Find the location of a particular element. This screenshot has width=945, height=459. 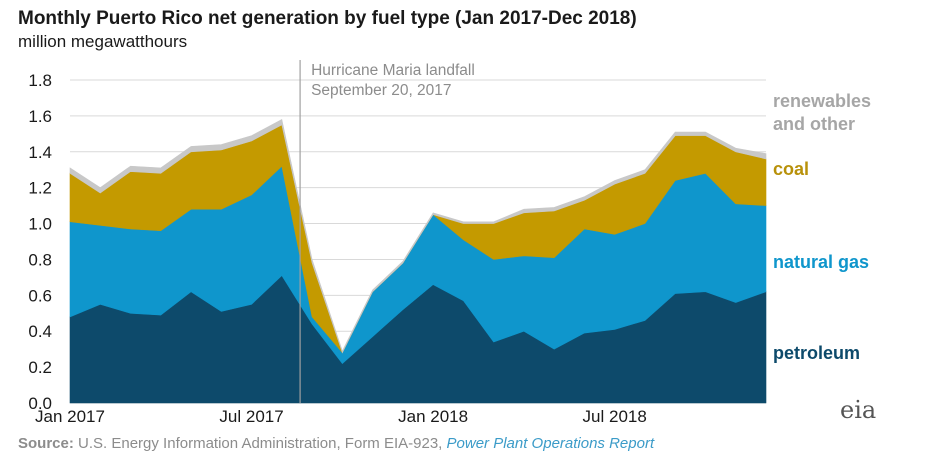

y-tick-labels: 0.0 0.2 0.4 0.6 0.8 1.0 1.2 1.4 1.6 1.8 is located at coordinates (40, 242).